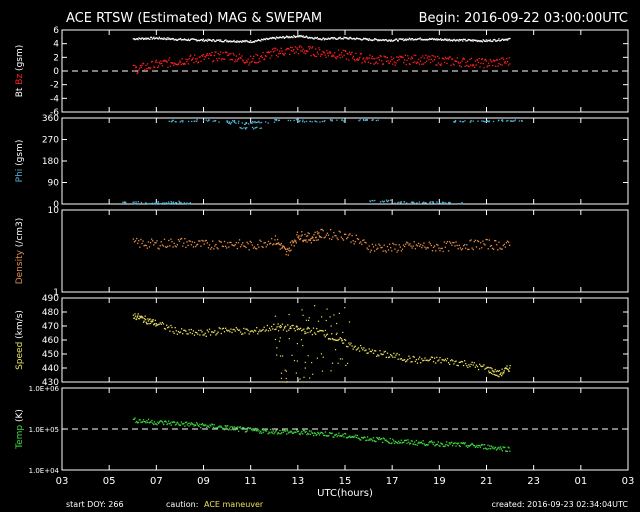  What do you see at coordinates (345, 493) in the screenshot?
I see `x-axis-label: UTC(hours)` at bounding box center [345, 493].